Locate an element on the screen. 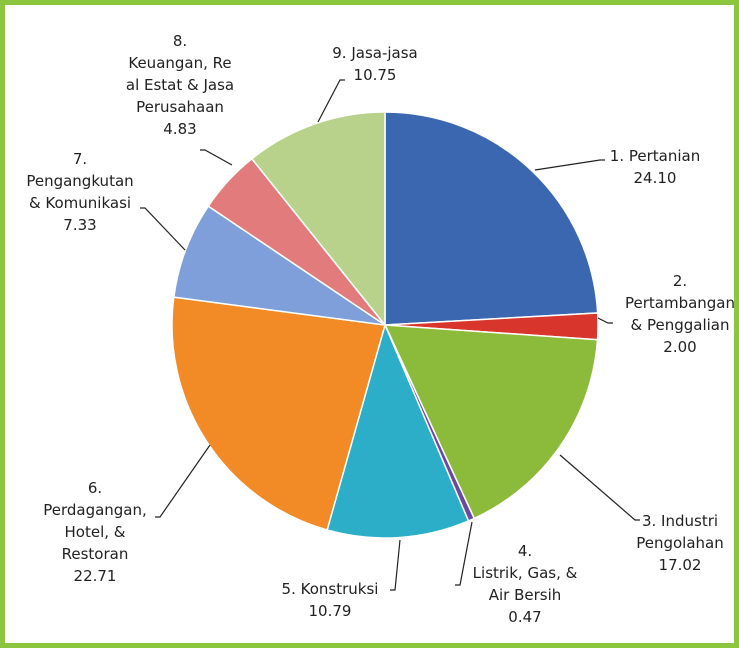 The image size is (739, 648). category-label: 1. Pertanian is located at coordinates (655, 156).